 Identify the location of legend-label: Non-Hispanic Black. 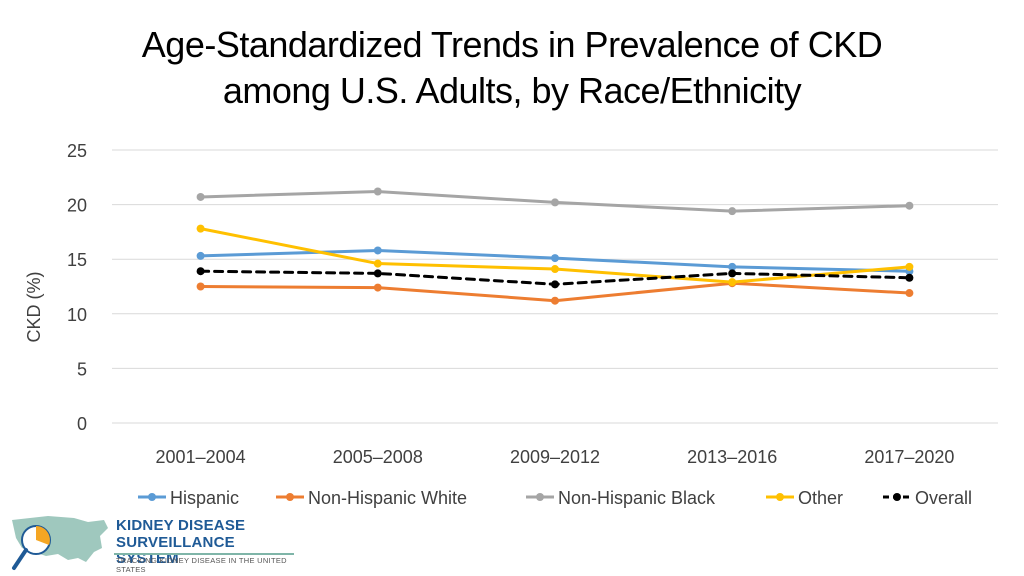
(637, 498).